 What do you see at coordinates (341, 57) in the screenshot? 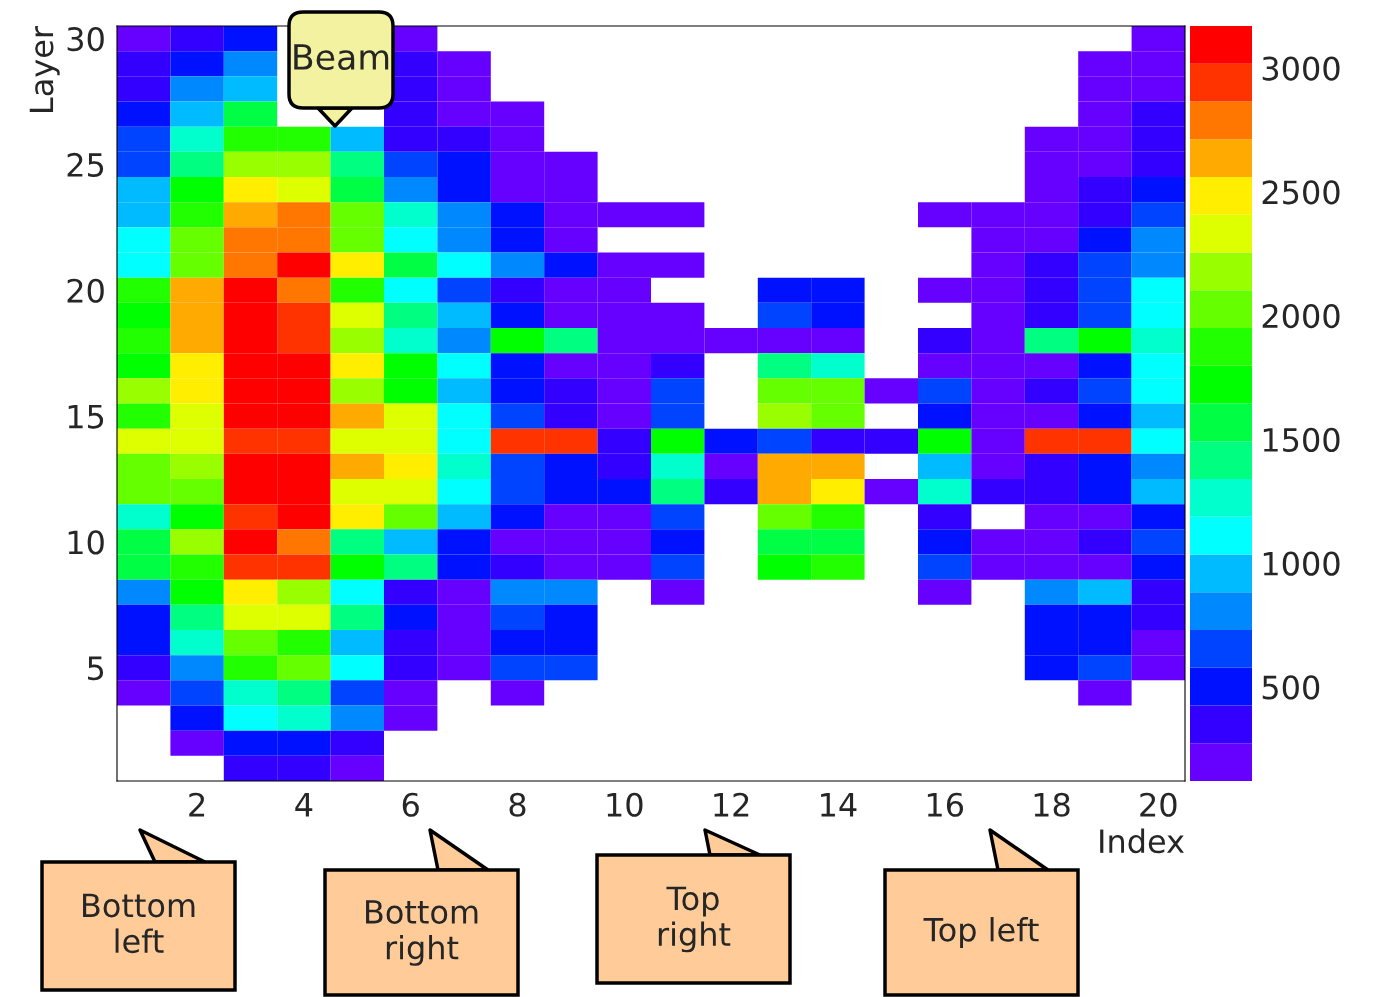
I see `annotation: Beam` at bounding box center [341, 57].